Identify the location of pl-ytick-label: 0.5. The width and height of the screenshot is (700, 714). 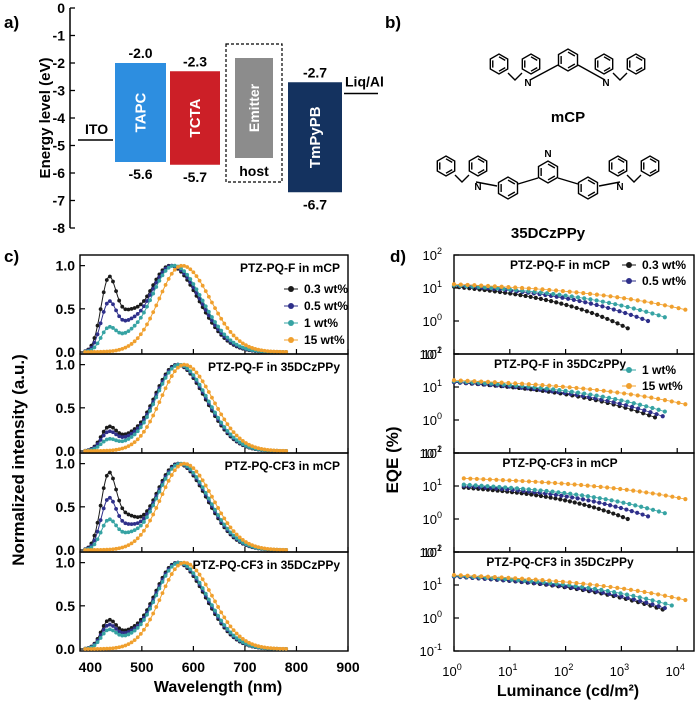
(66, 606).